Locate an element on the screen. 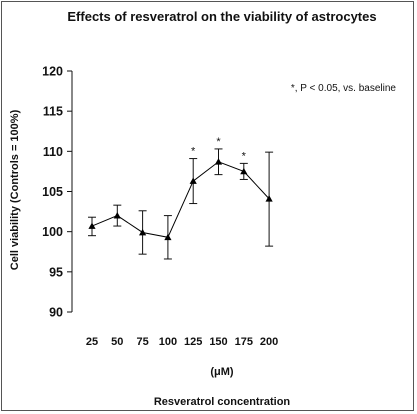 This screenshot has width=417, height=414. x-tick-label: 200 is located at coordinates (269, 342).